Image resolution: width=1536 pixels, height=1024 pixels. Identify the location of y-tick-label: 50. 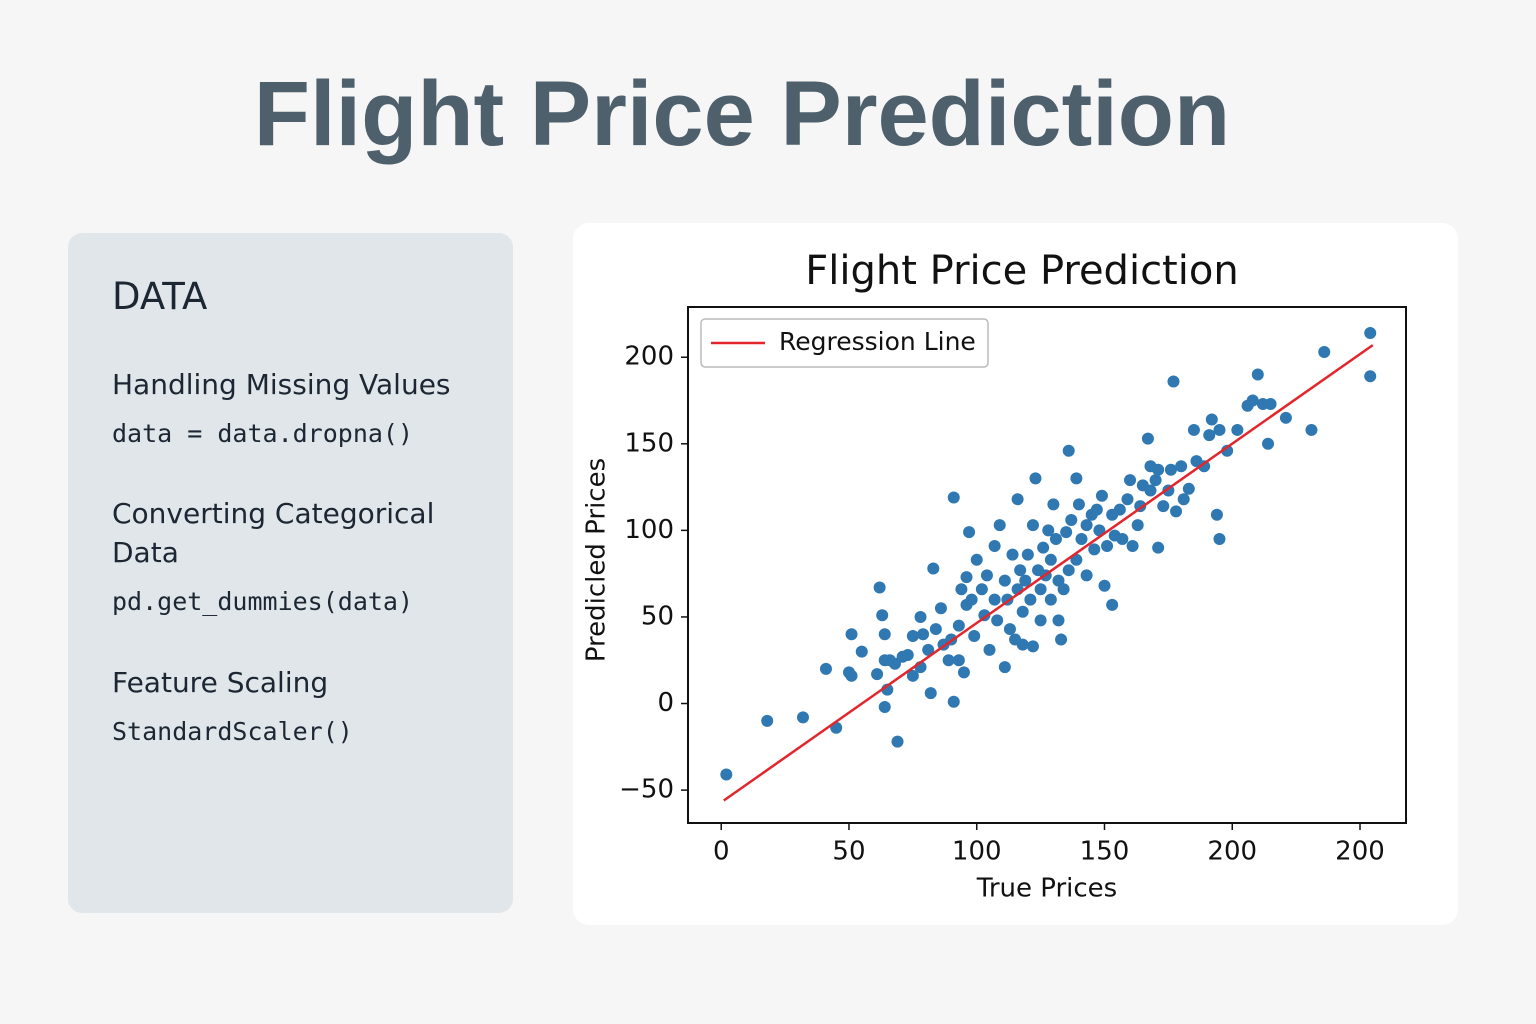
(657, 616).